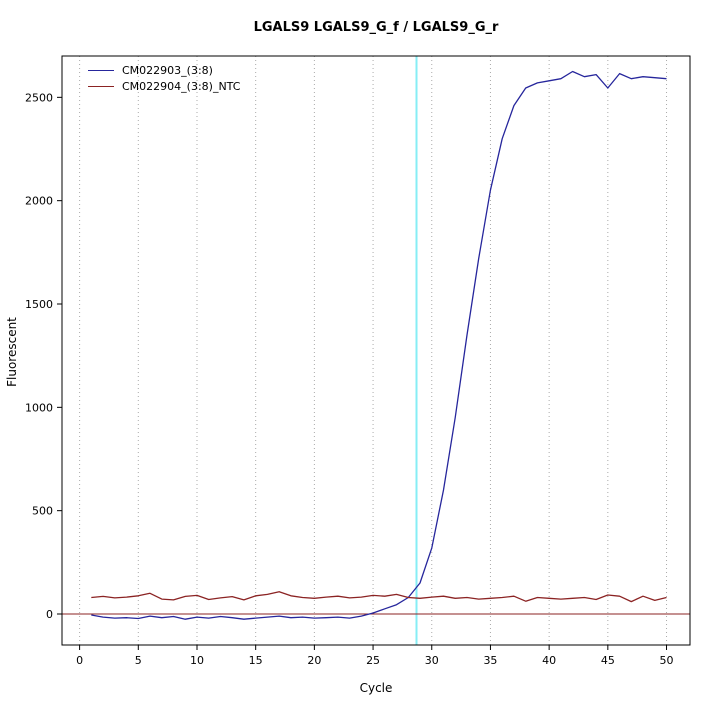 The width and height of the screenshot is (720, 720). I want to click on x-tick-label: 5, so click(138, 660).